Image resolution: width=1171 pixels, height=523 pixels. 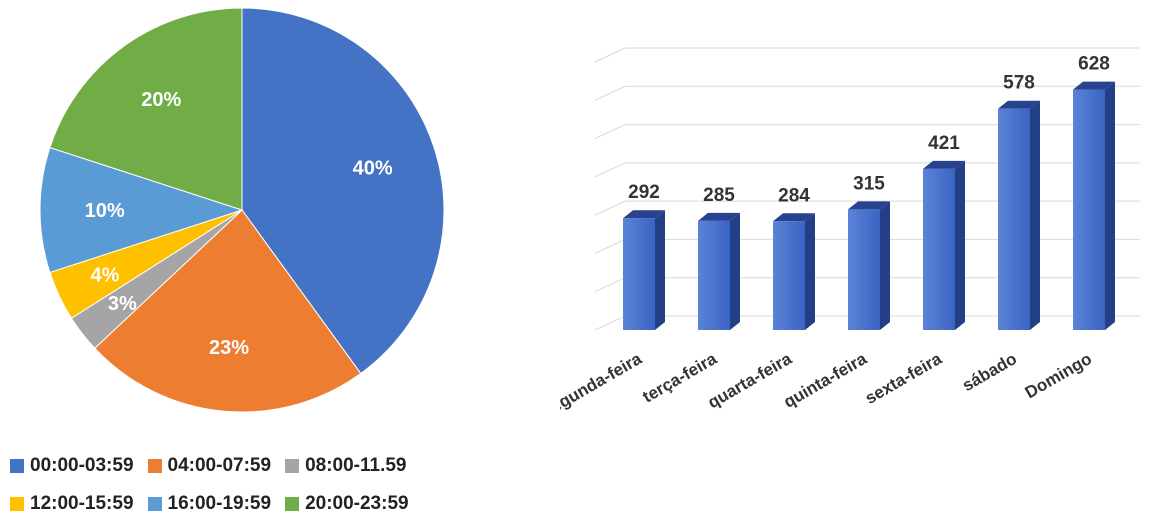 What do you see at coordinates (356, 465) in the screenshot?
I see `legend-label: 08:00-11.59` at bounding box center [356, 465].